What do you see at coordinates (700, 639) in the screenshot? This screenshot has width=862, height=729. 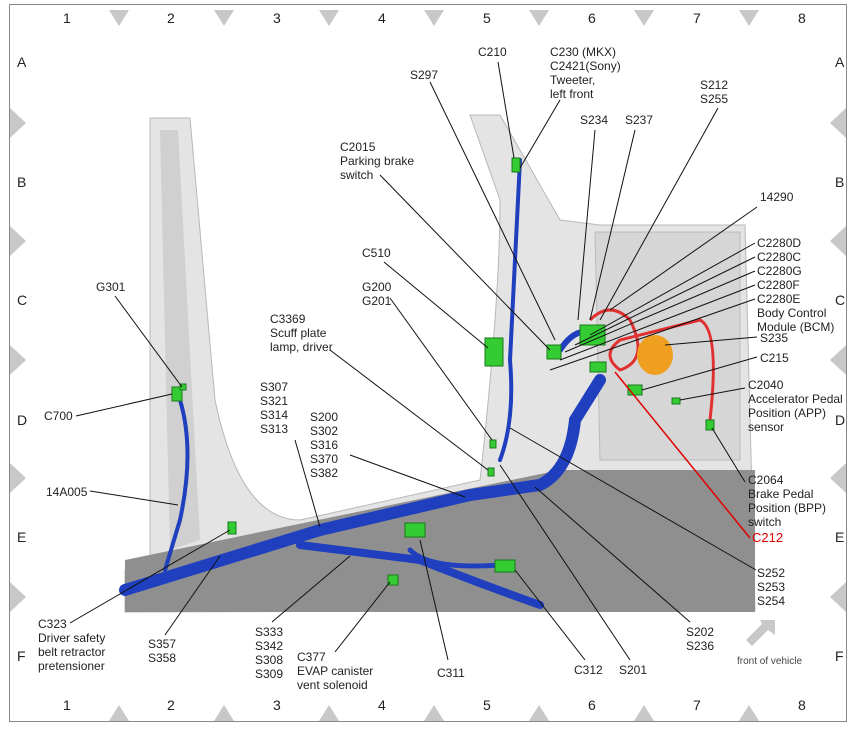 I see `label-s202-group: S202 S236` at bounding box center [700, 639].